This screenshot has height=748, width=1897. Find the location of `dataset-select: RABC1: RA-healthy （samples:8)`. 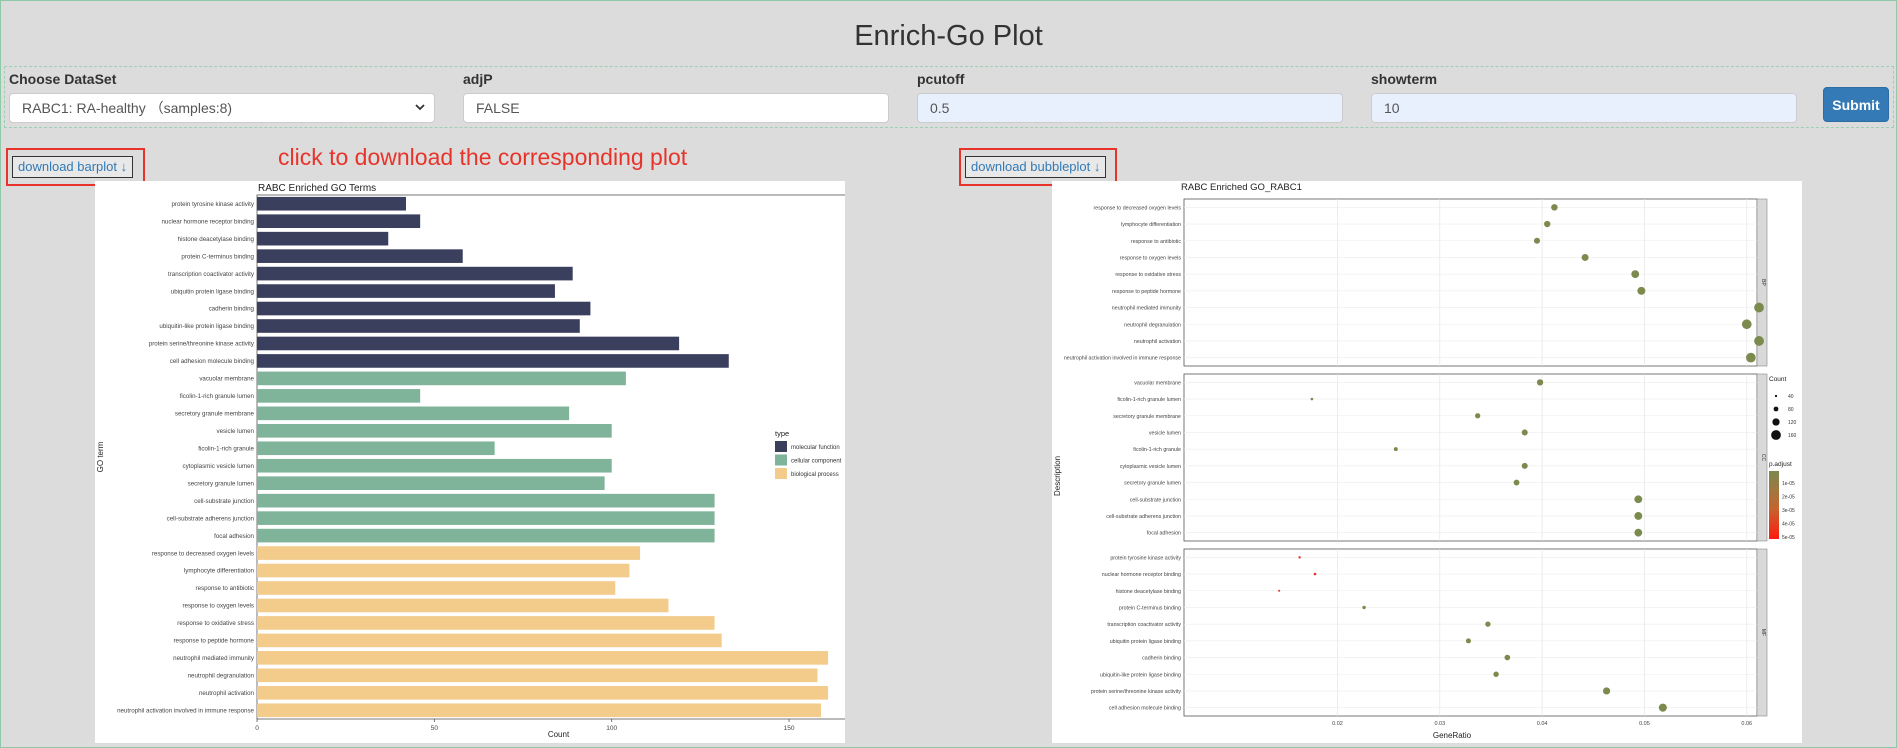

dataset-select: RABC1: RA-healthy （samples:8) is located at coordinates (222, 108).